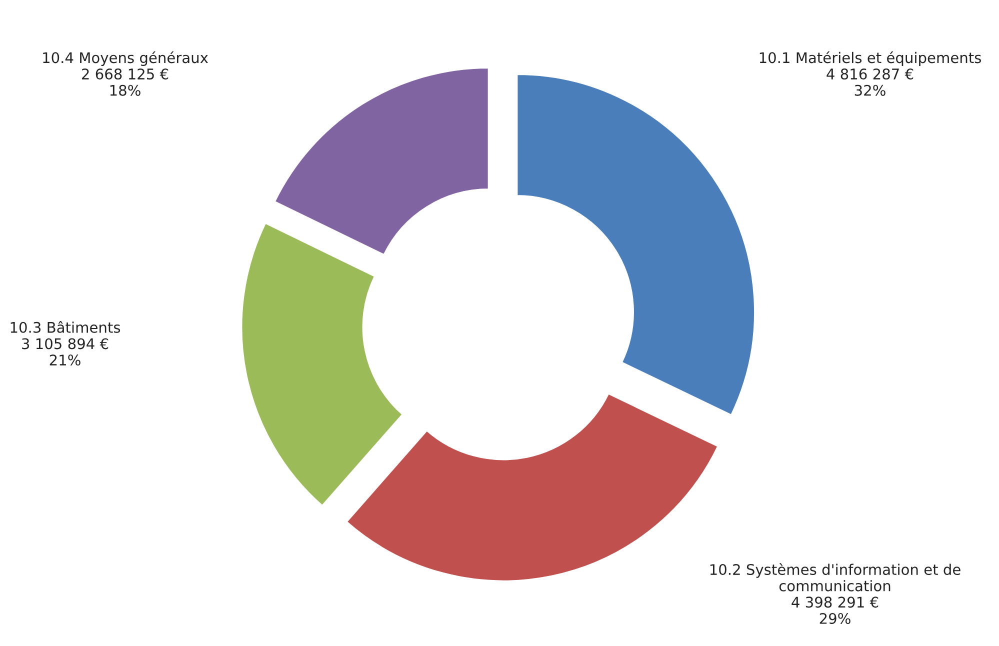 This screenshot has width=999, height=646. What do you see at coordinates (125, 58) in the screenshot?
I see `slice-label: 10.4 Moyens généraux` at bounding box center [125, 58].